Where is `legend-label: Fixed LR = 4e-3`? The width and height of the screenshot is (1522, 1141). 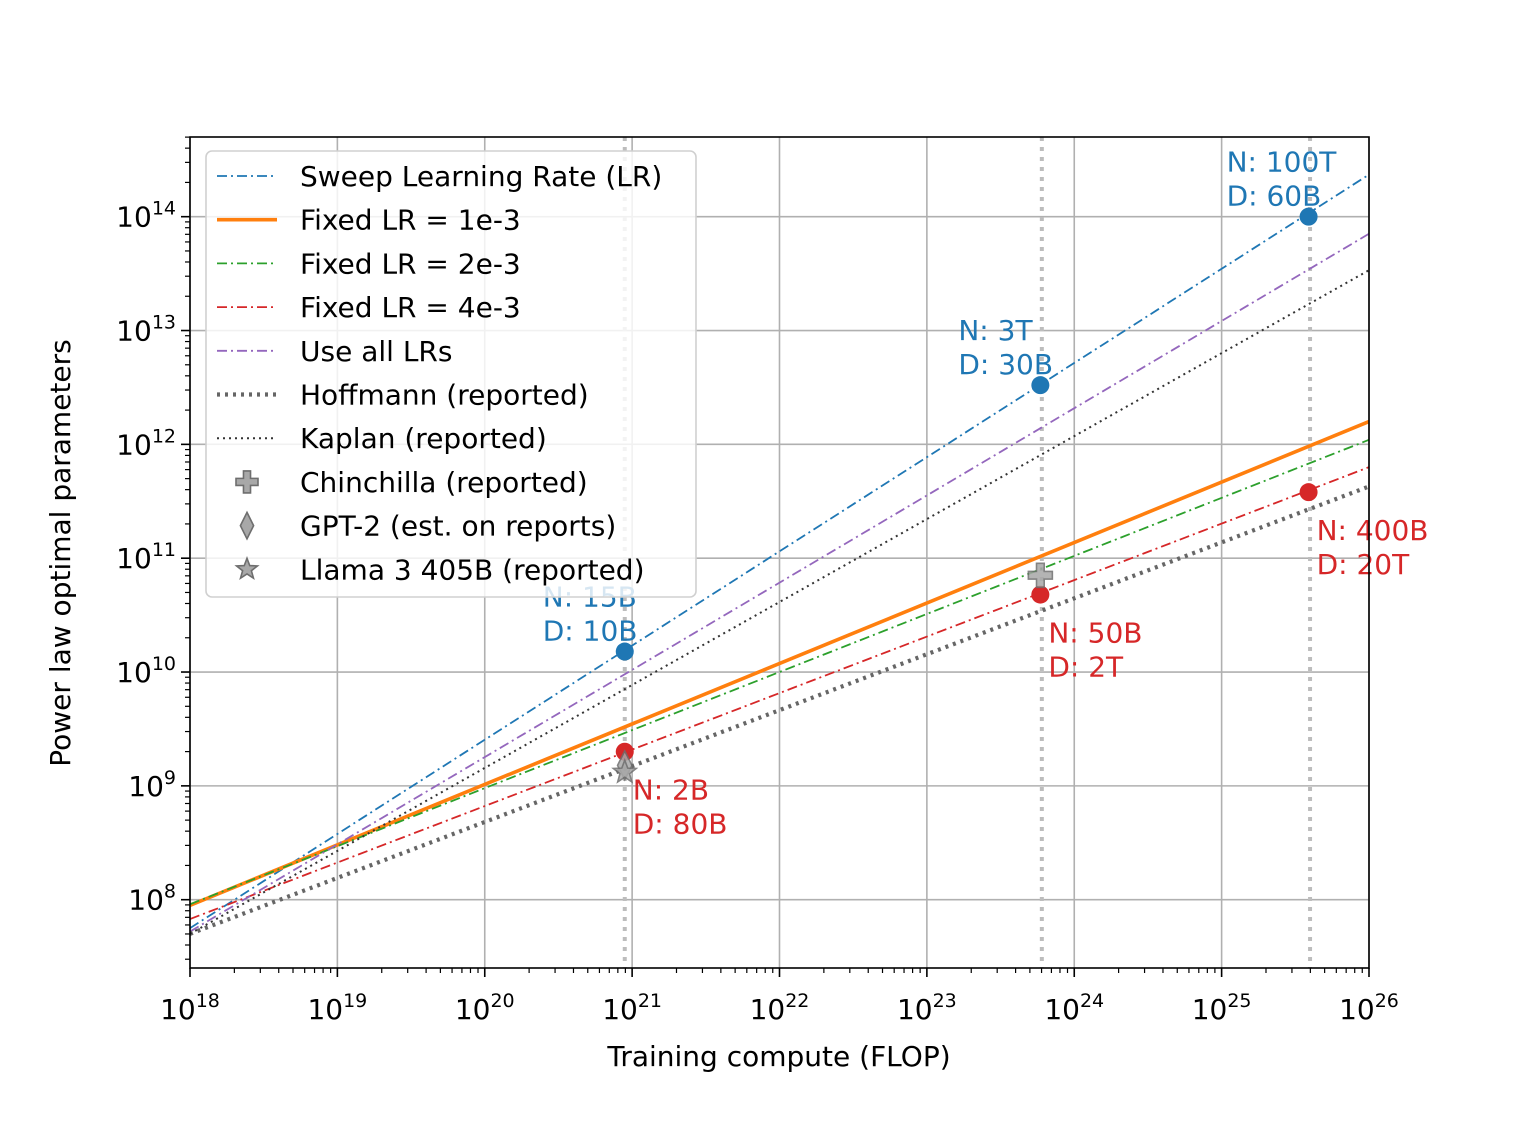
legend-label: Fixed LR = 4e-3 is located at coordinates (410, 307).